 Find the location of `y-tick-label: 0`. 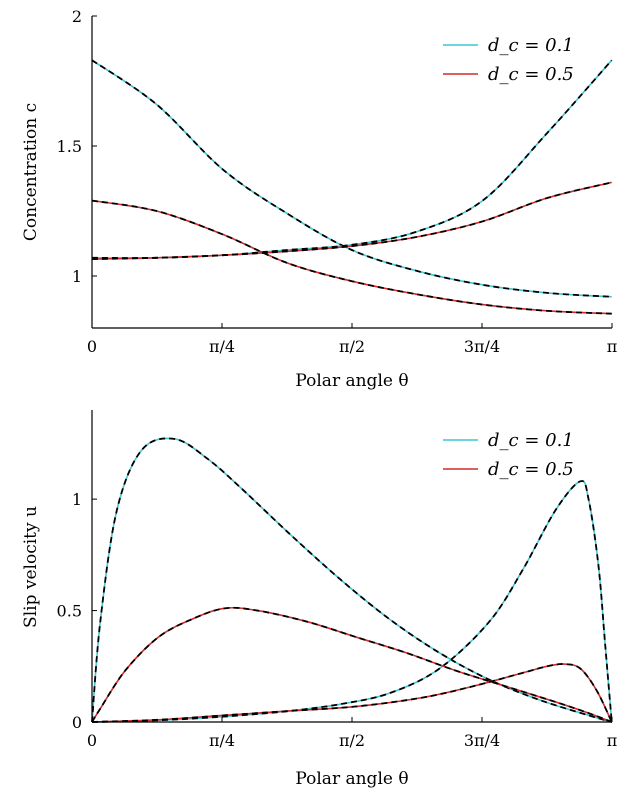

y-tick-label: 0 is located at coordinates (77, 722).